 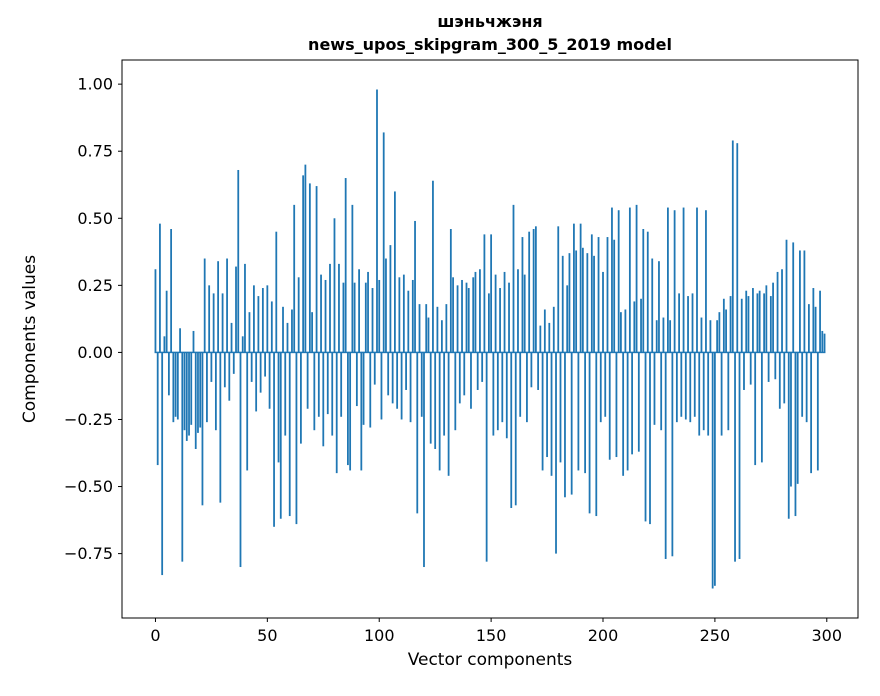 What do you see at coordinates (715, 635) in the screenshot?
I see `x-tick-label: 250` at bounding box center [715, 635].